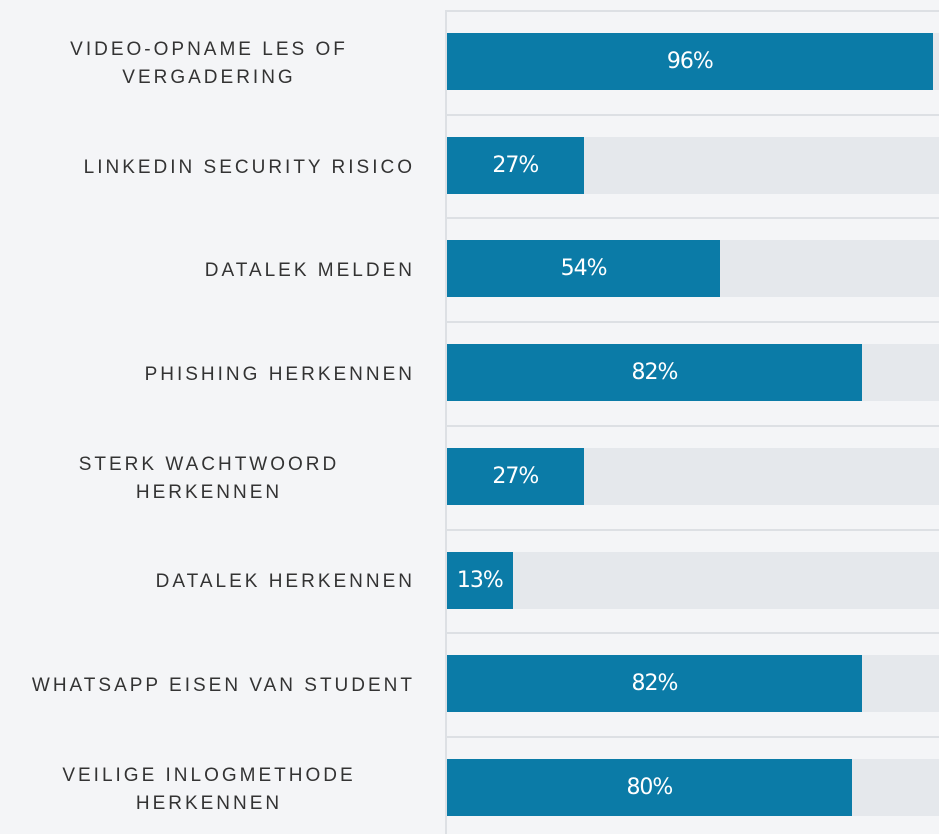 The height and width of the screenshot is (834, 939). Describe the element at coordinates (693, 580) in the screenshot. I see `bar-track` at that location.